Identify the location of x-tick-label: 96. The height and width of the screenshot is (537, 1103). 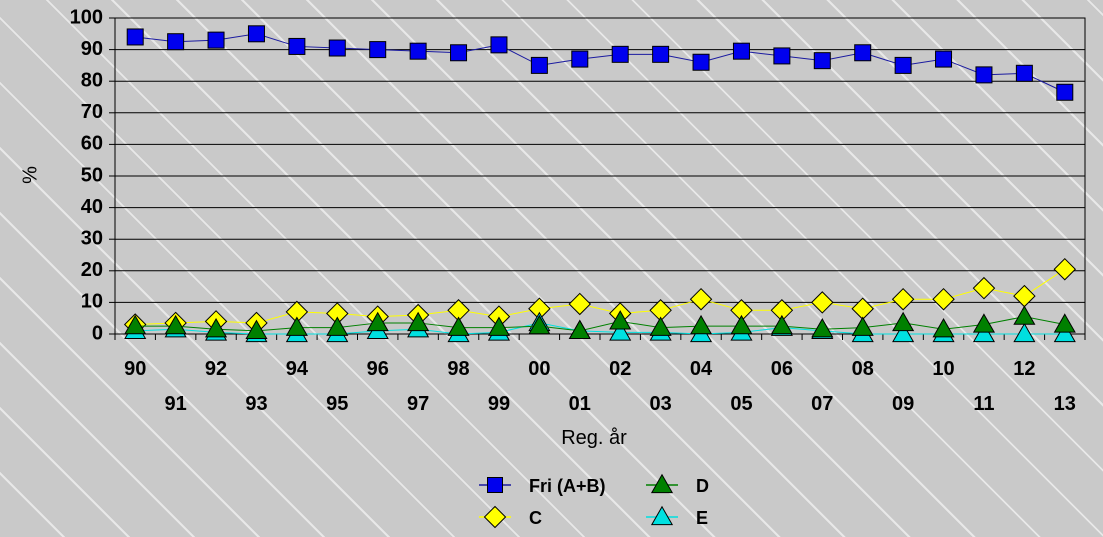
(378, 369).